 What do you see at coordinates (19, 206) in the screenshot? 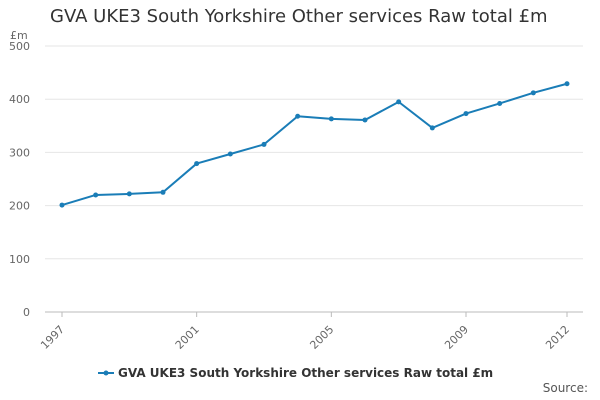
I see `y-tick-label: 200` at bounding box center [19, 206].